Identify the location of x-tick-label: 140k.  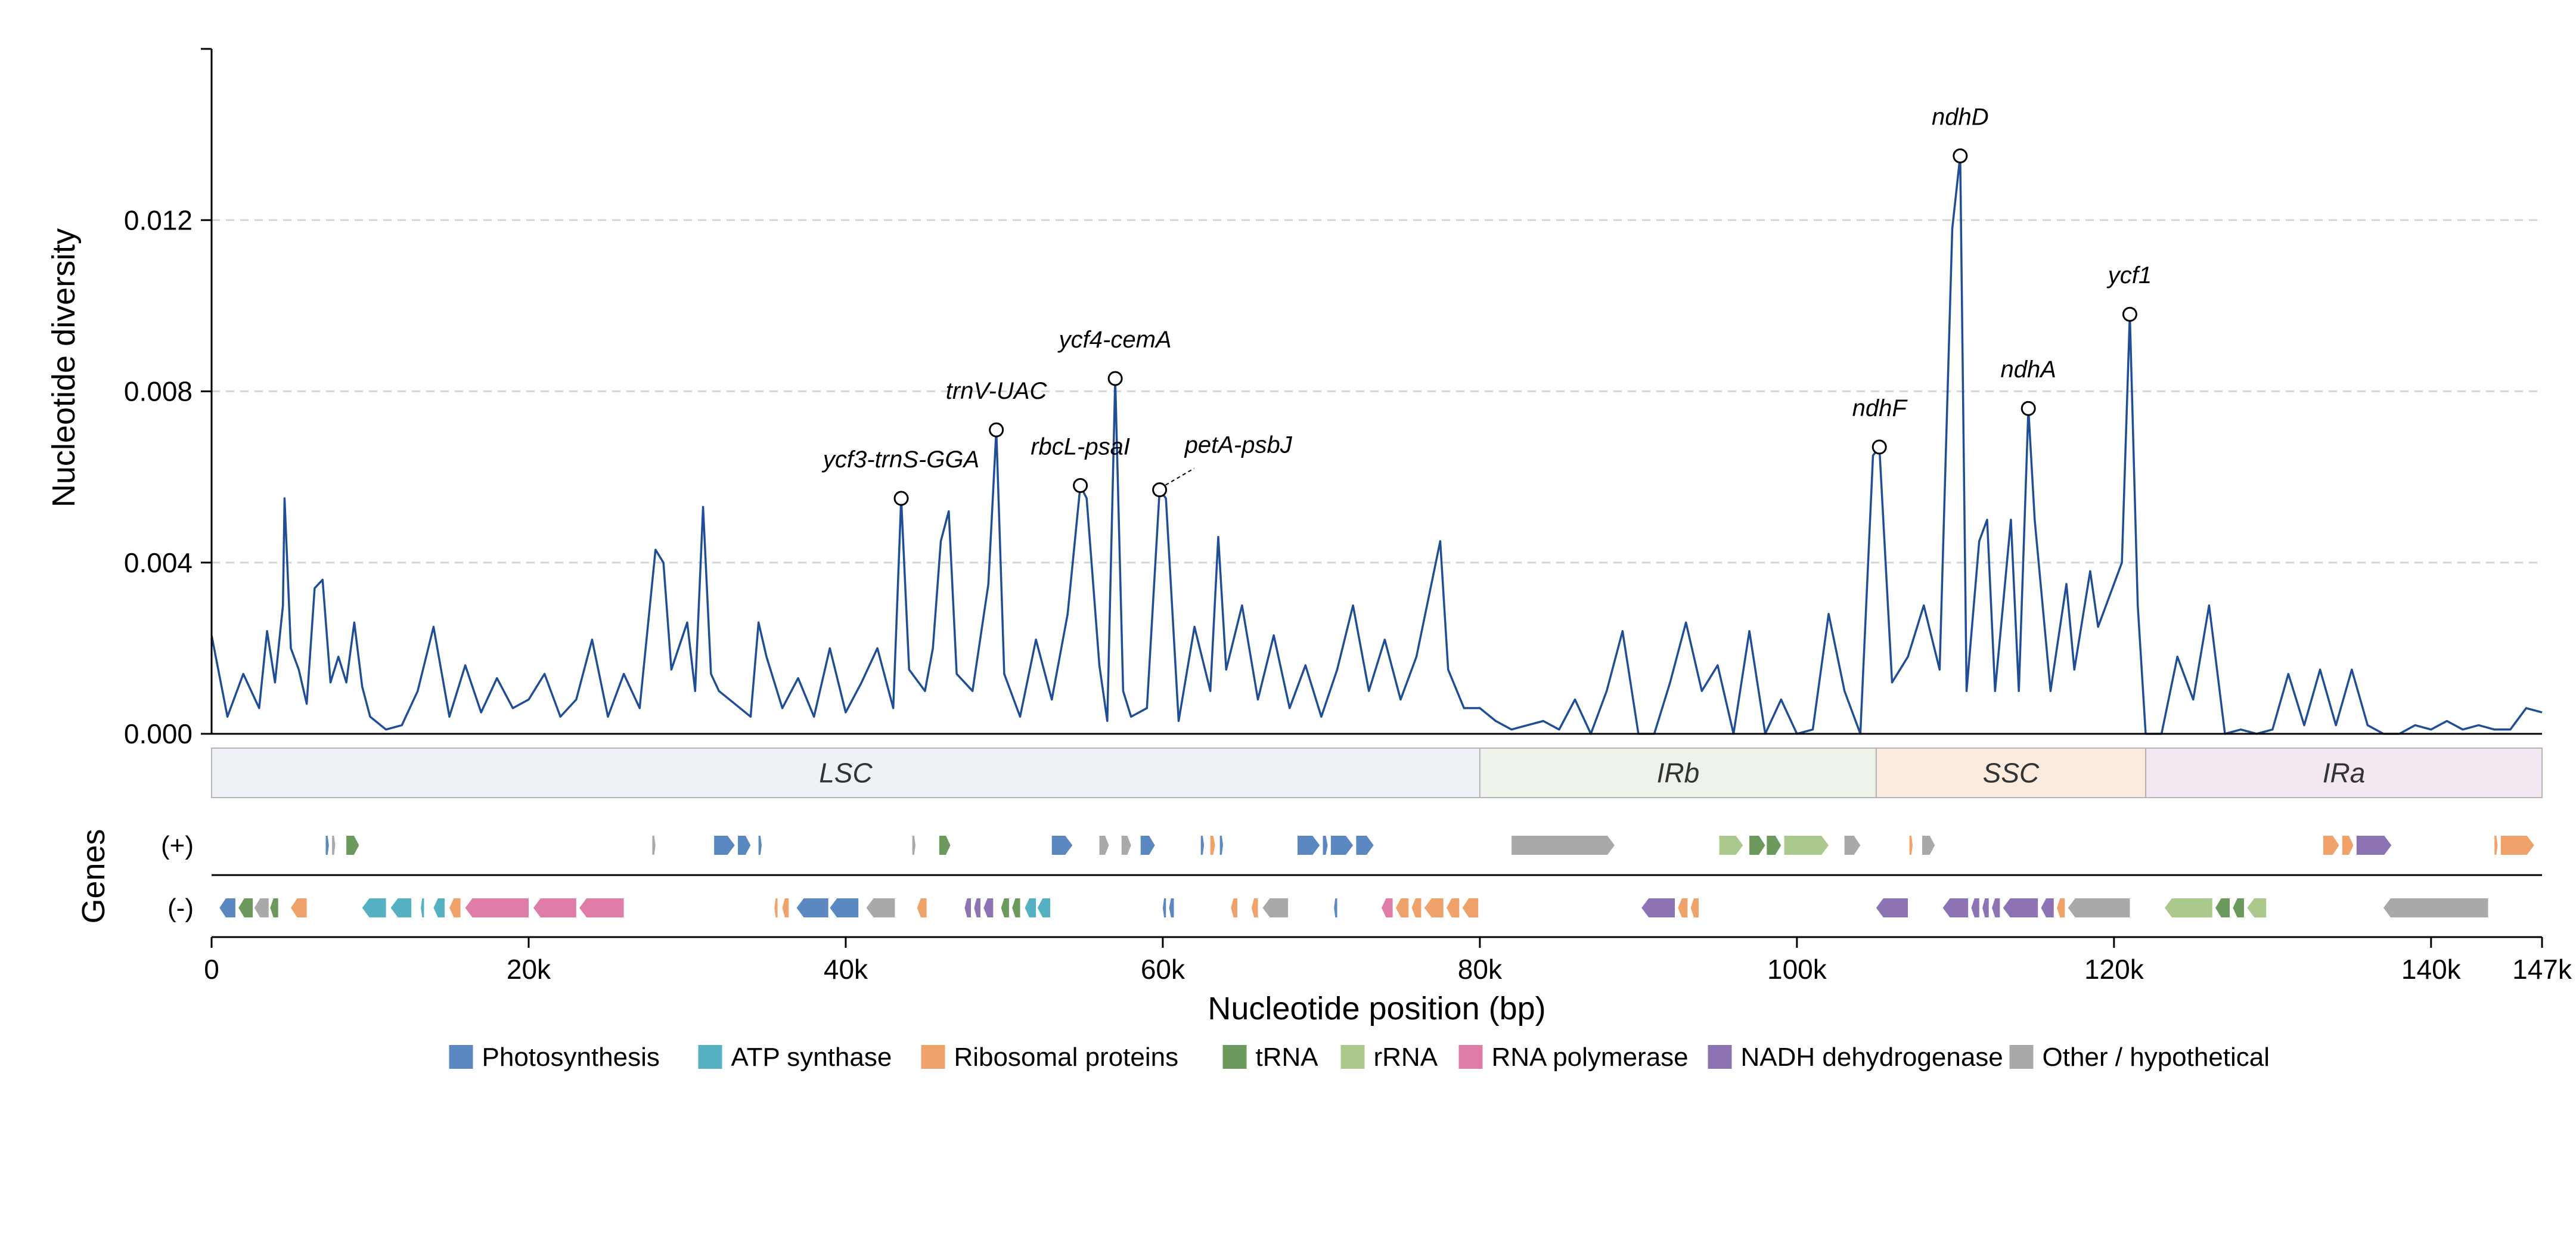
(2431, 969).